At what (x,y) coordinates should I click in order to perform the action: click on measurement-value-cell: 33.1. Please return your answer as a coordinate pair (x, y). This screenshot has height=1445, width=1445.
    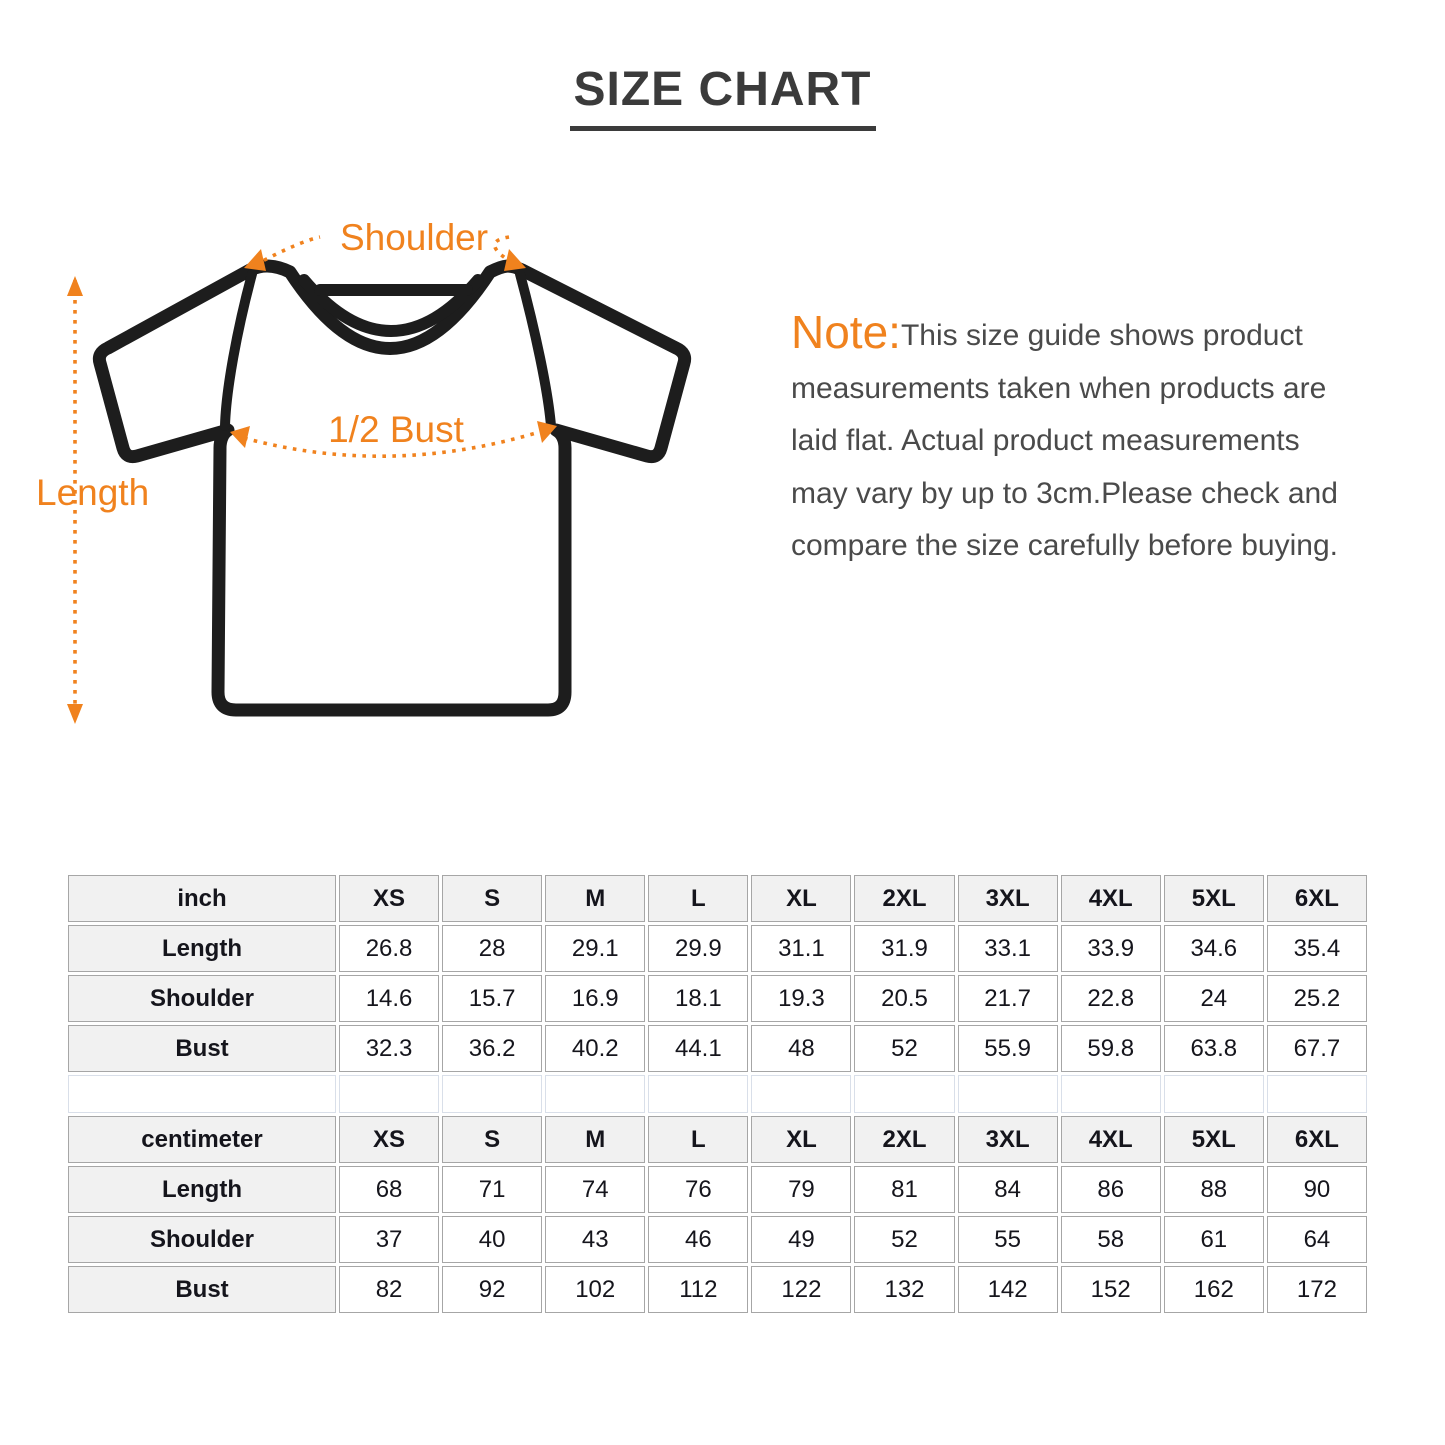
    Looking at the image, I should click on (1007, 948).